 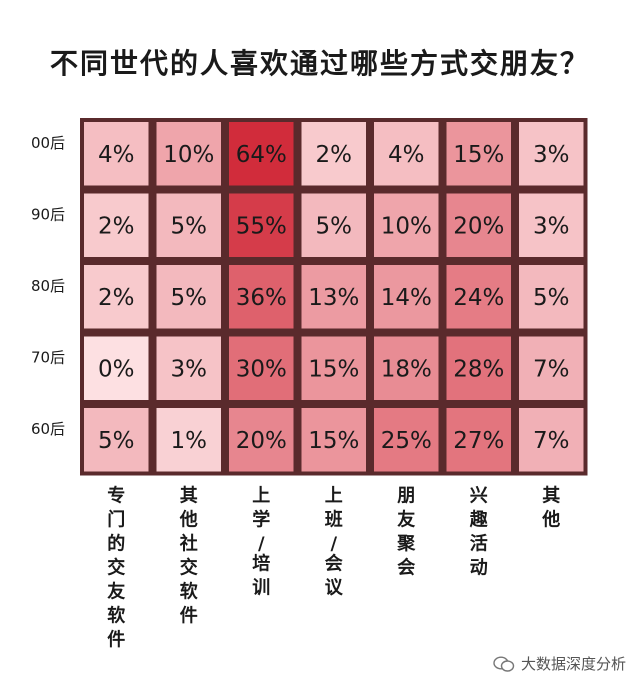 I want to click on cell-value-label: 27%, so click(x=478, y=441).